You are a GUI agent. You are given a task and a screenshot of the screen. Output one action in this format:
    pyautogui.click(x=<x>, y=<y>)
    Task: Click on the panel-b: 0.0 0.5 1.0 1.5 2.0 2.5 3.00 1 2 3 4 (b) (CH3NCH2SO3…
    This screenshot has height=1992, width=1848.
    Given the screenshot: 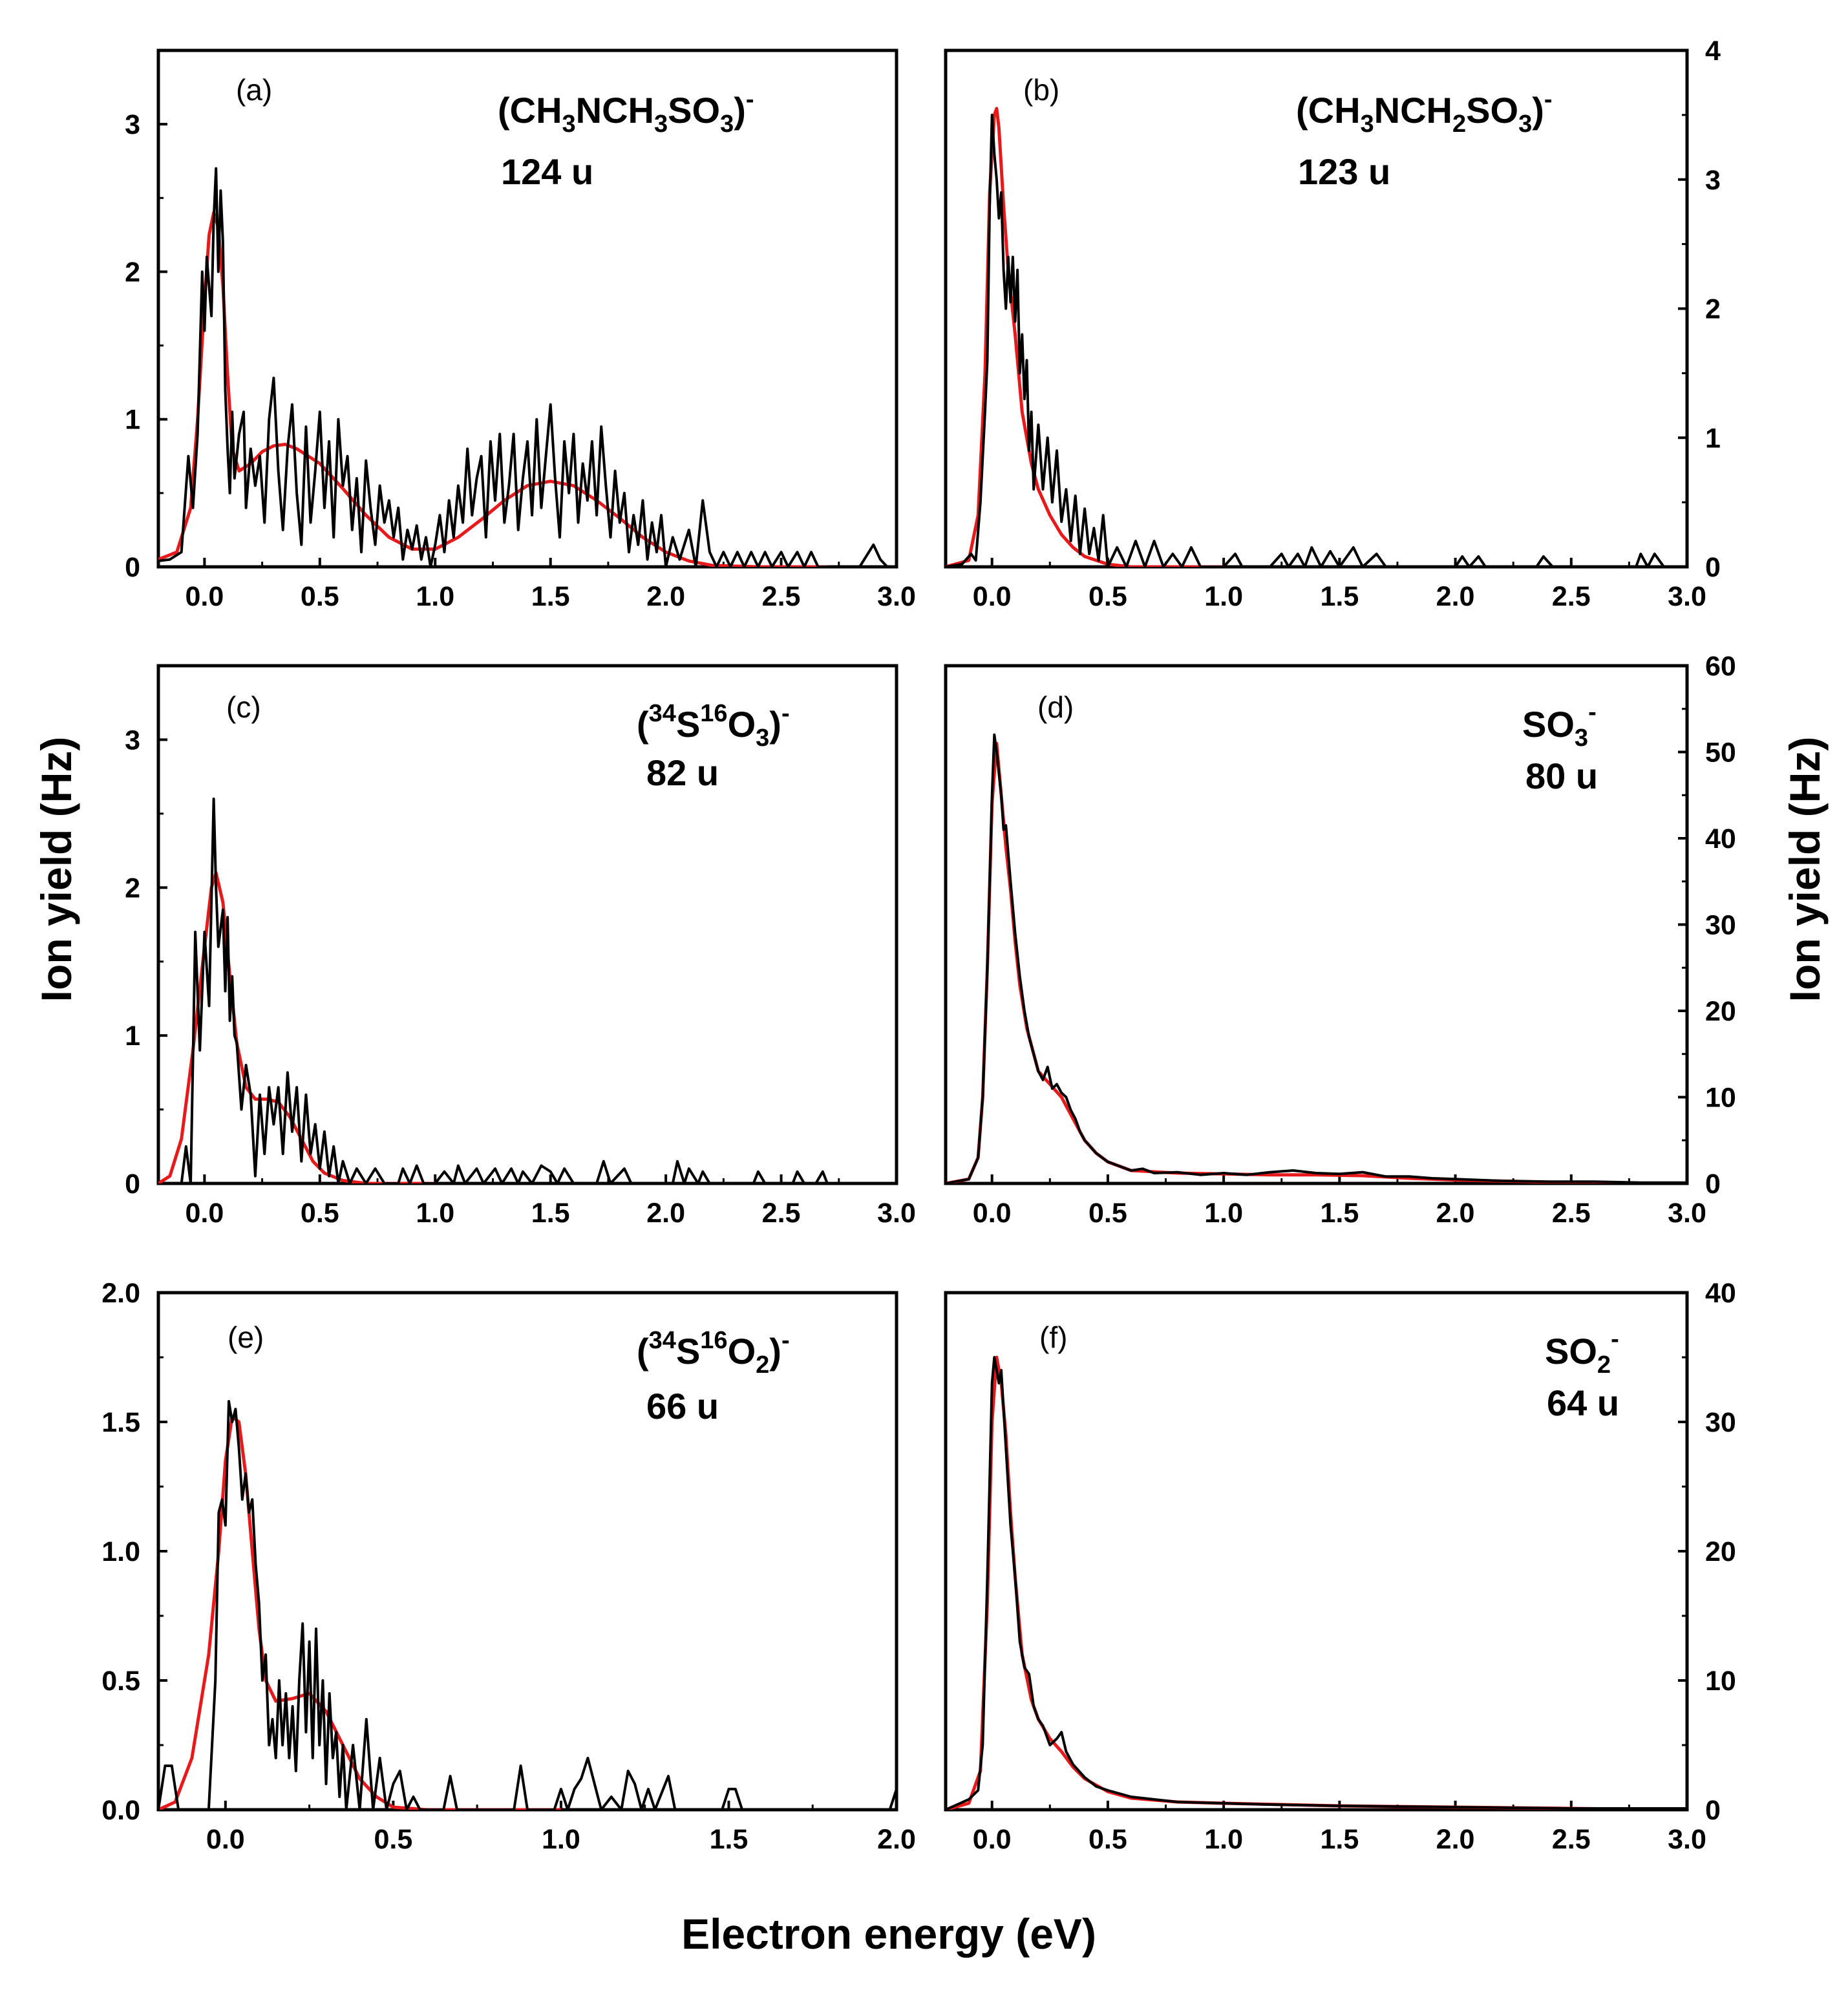 What is the action you would take?
    pyautogui.click(x=1333, y=324)
    